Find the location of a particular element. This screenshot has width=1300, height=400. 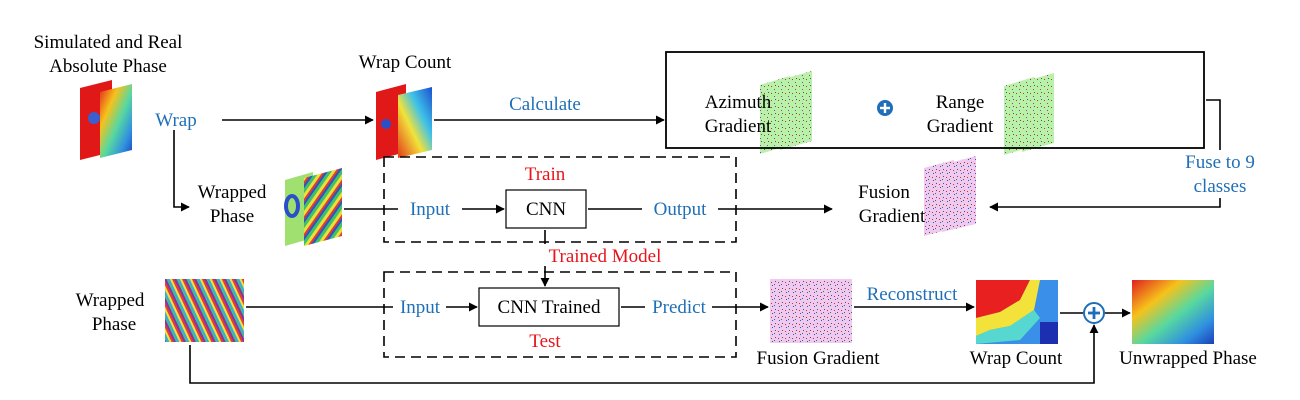

azimuth-gradient-label: Gradient is located at coordinates (738, 126).